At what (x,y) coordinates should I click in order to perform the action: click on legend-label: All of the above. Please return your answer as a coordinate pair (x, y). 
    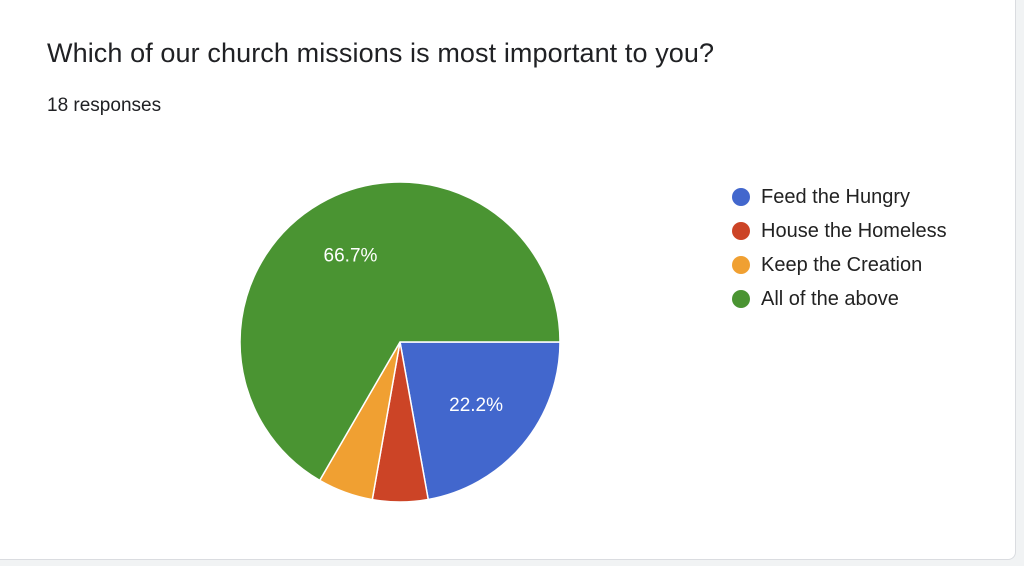
    Looking at the image, I should click on (830, 298).